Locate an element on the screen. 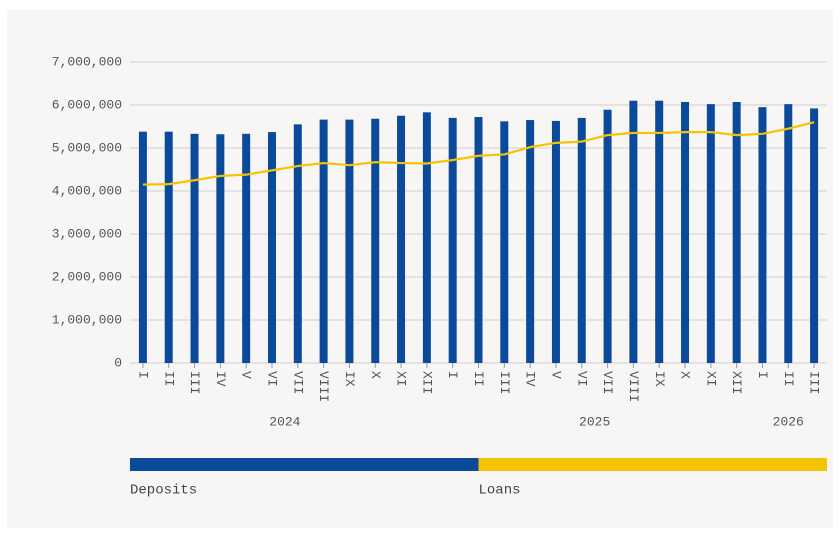 This screenshot has height=540, width=840. y-tick-label: 1,000,000 is located at coordinates (87, 319).